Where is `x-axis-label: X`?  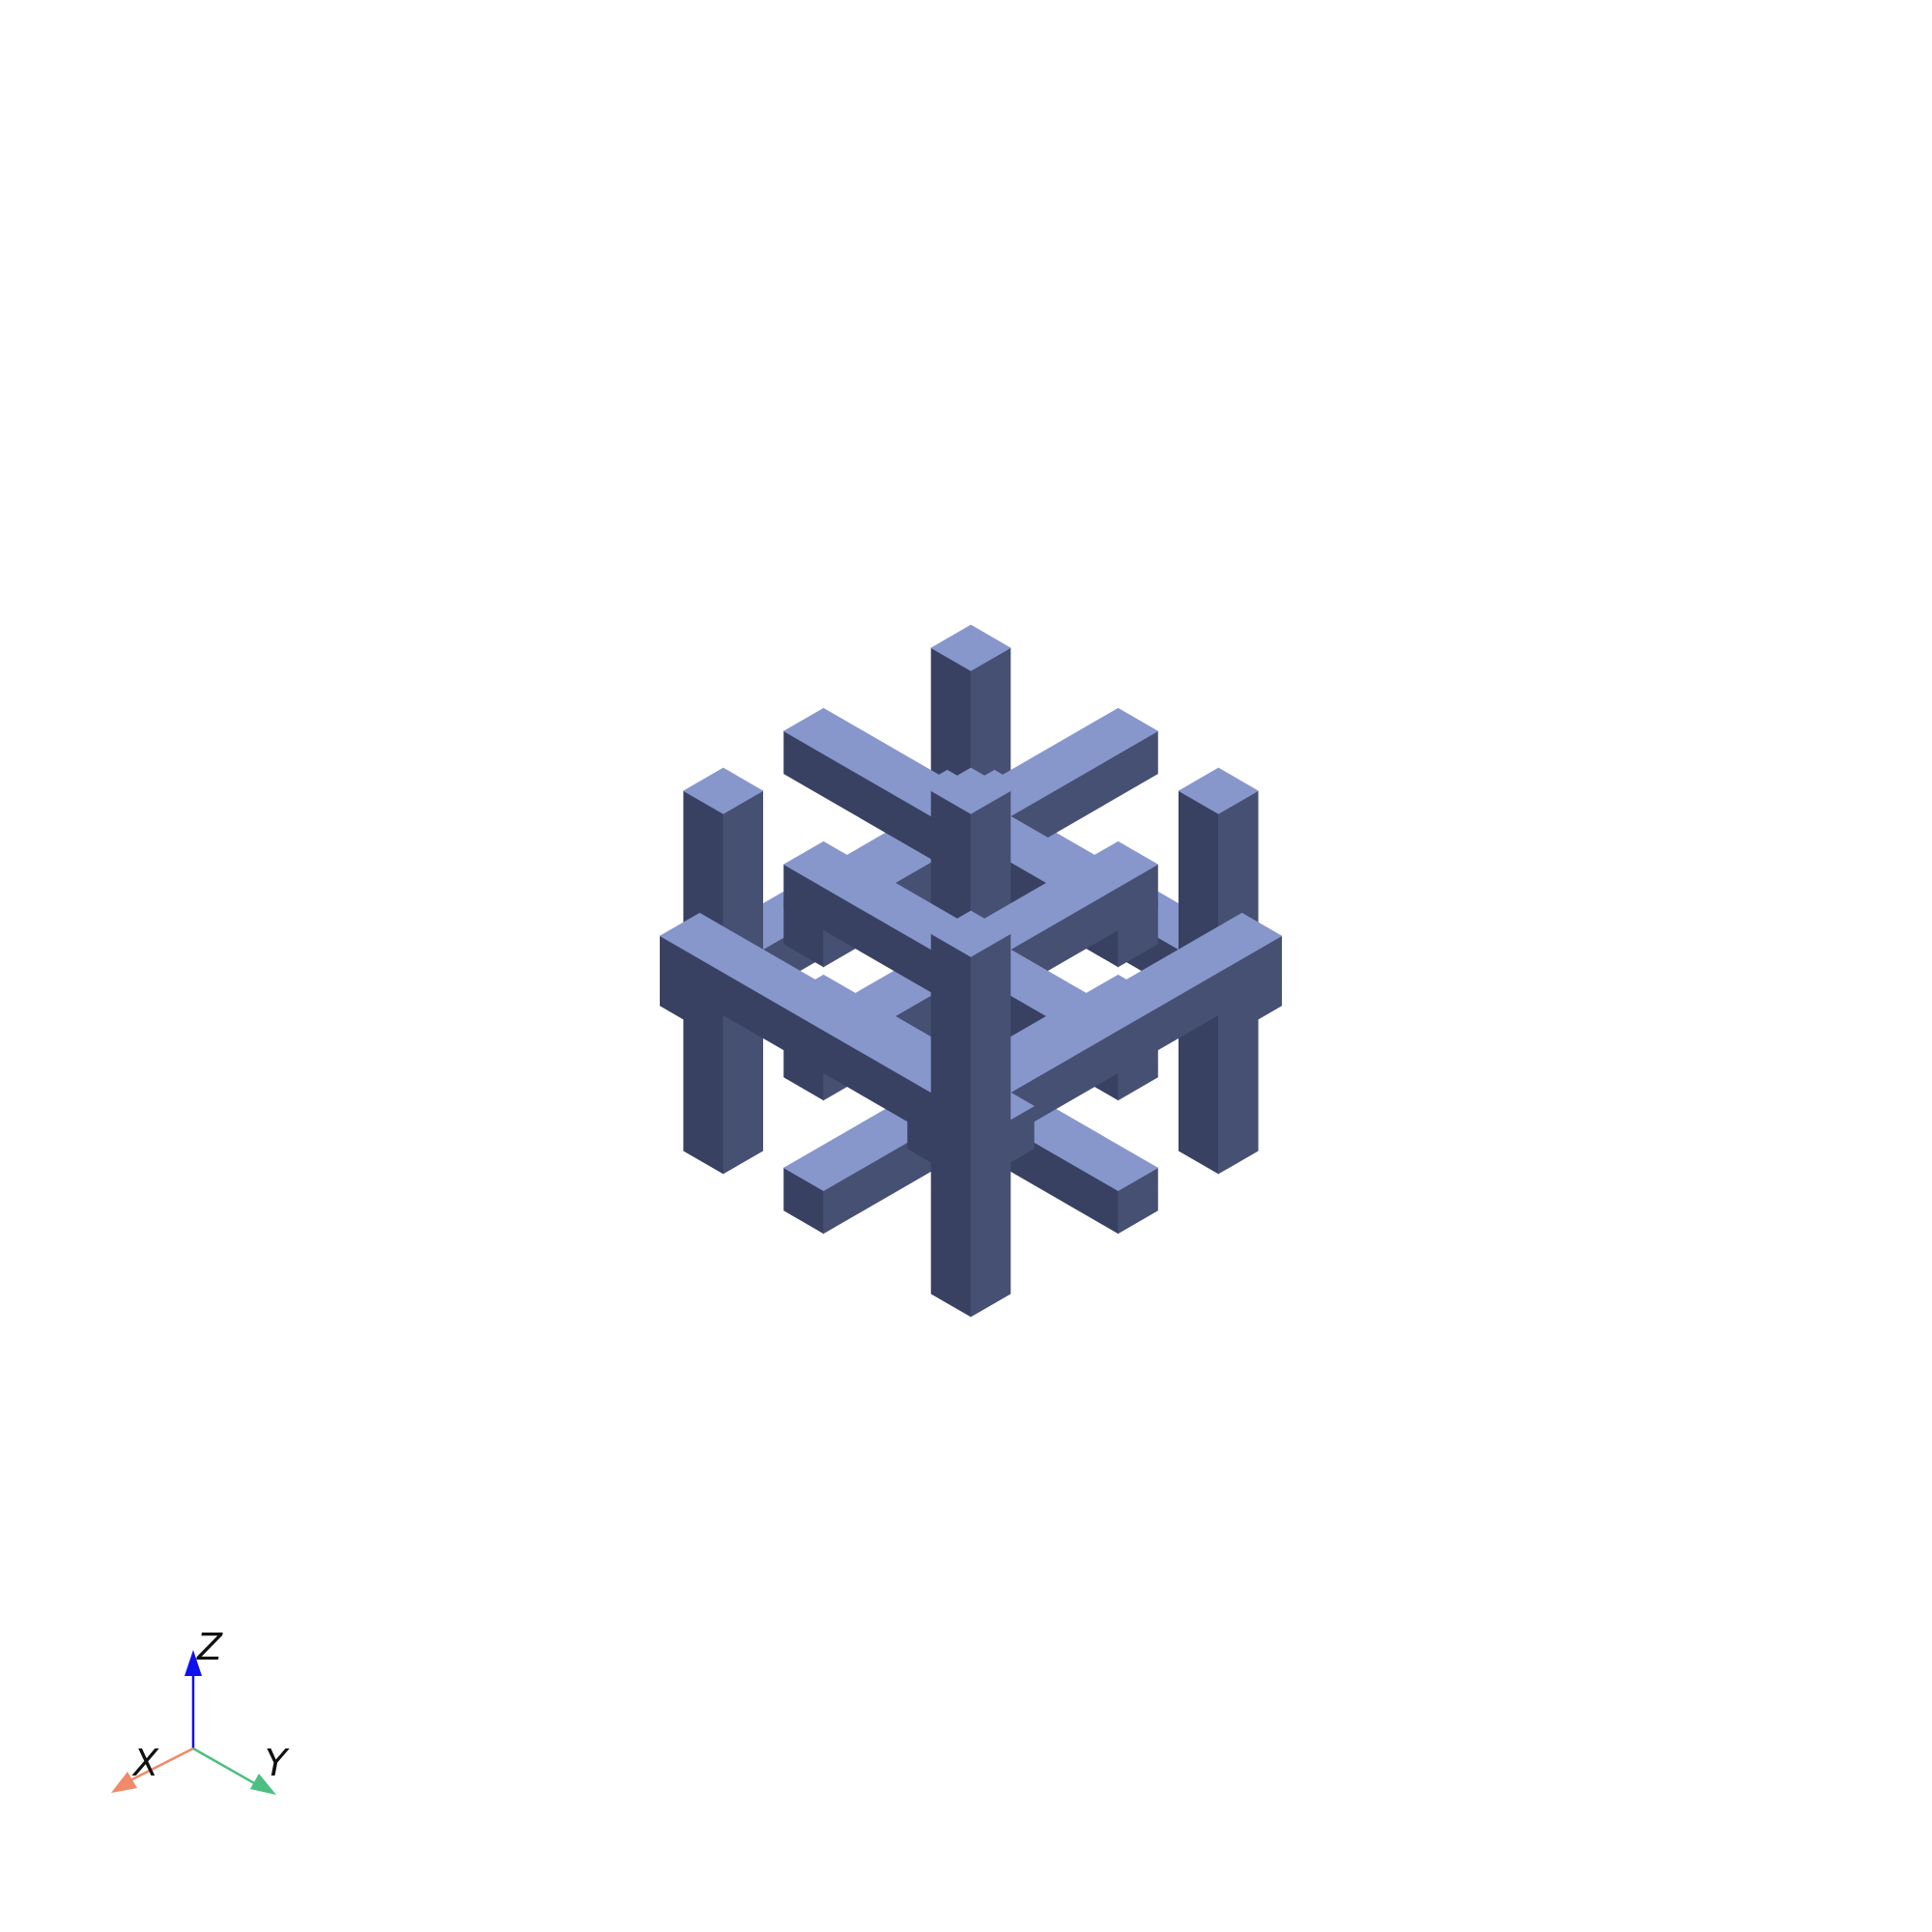 x-axis-label: X is located at coordinates (145, 1763).